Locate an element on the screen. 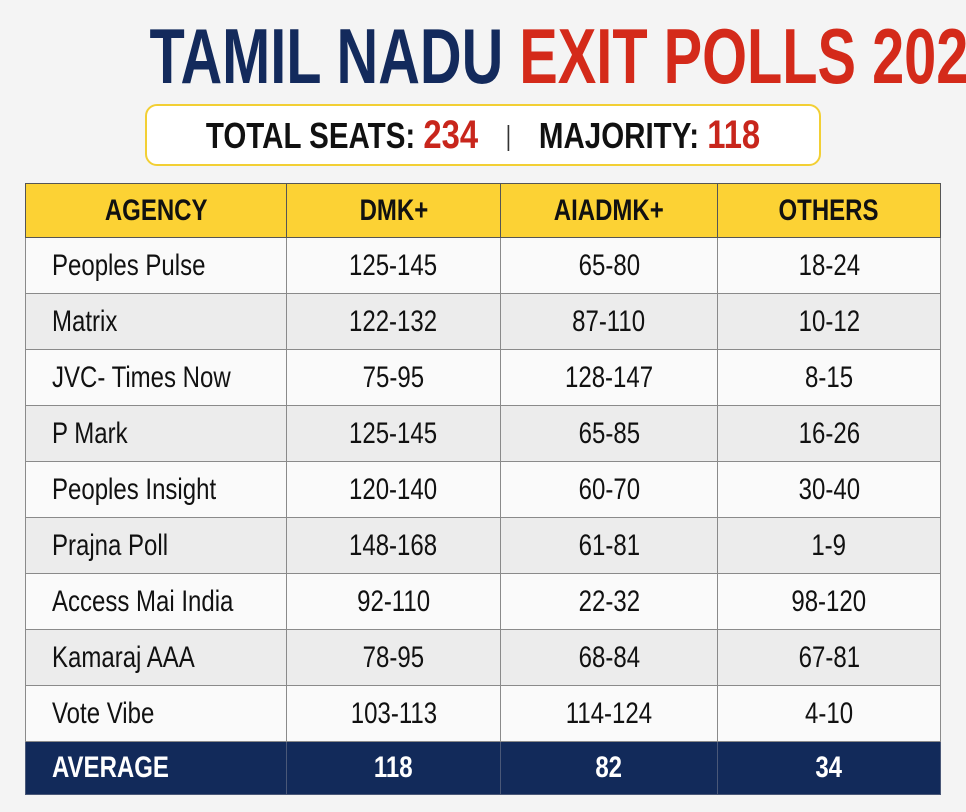 Image resolution: width=966 pixels, height=812 pixels. cell-text: 22-32 is located at coordinates (609, 601).